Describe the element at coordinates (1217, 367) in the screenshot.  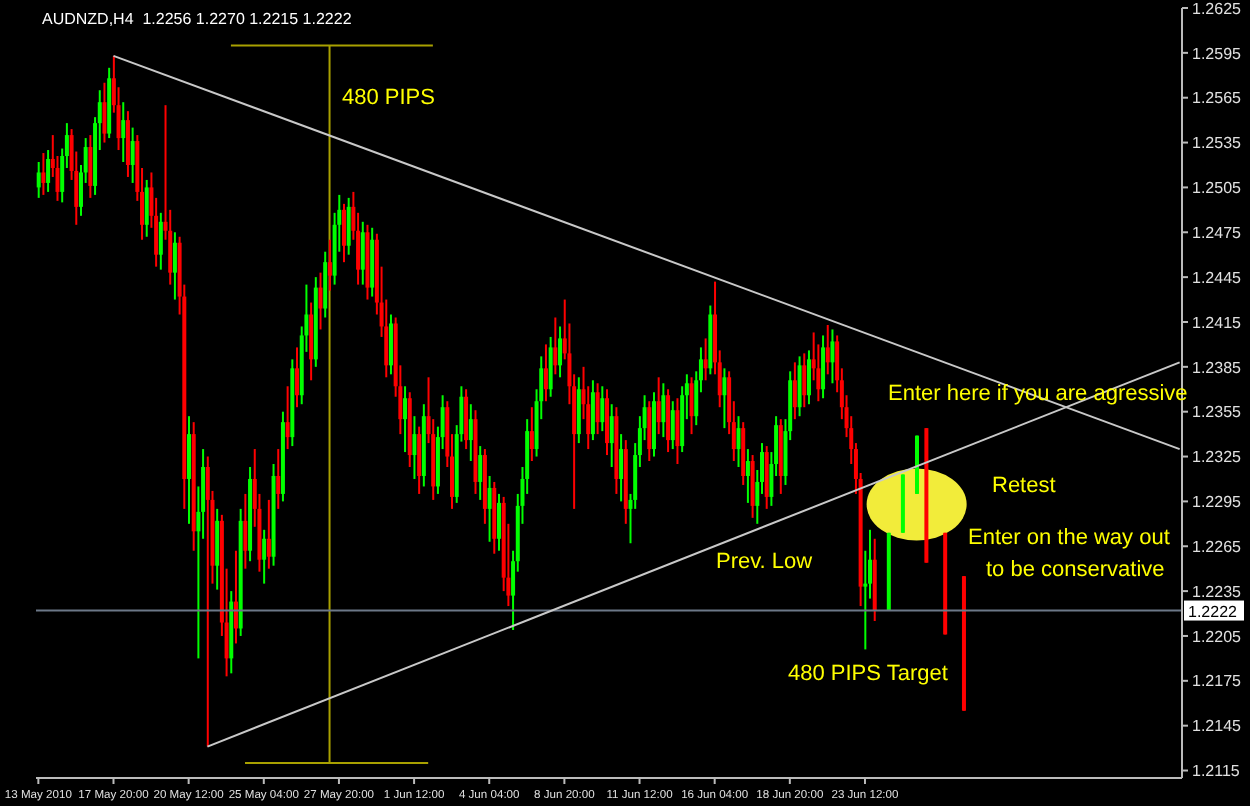
I see `y-tick-label: 1.2385` at that location.